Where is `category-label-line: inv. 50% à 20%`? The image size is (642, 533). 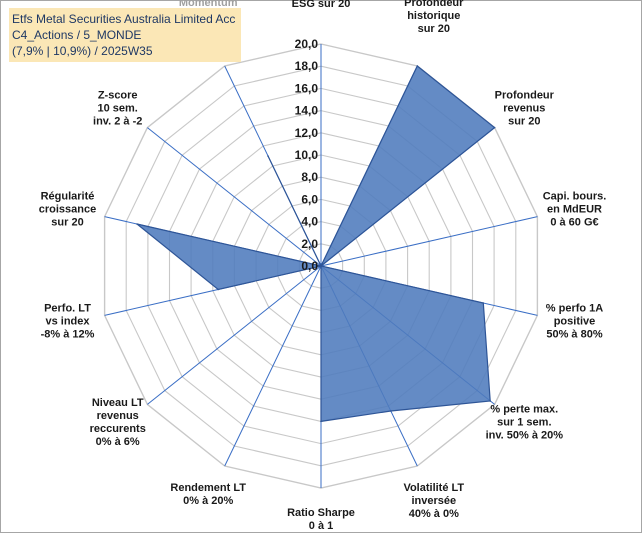 category-label-line: inv. 50% à 20% is located at coordinates (525, 436).